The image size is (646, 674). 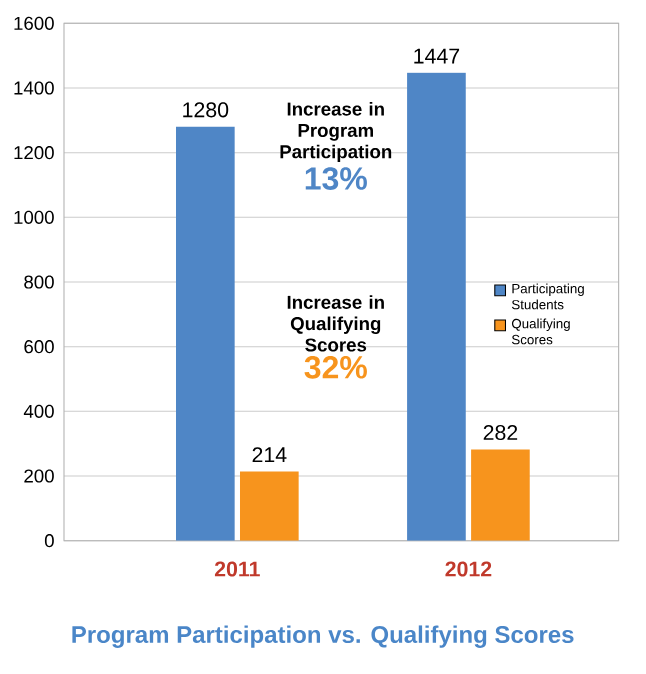 I want to click on annotation: 32%, so click(x=335, y=367).